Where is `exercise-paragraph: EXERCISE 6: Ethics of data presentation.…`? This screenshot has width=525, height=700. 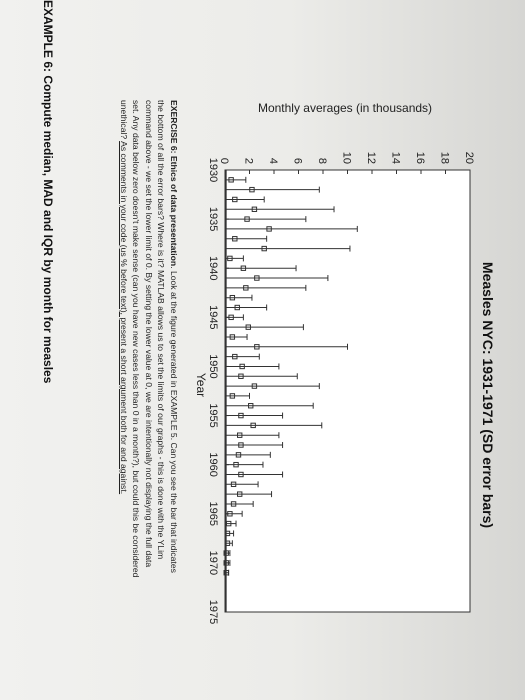 exercise-paragraph: EXERCISE 6: Ethics of data presentation.… is located at coordinates (149, 340).